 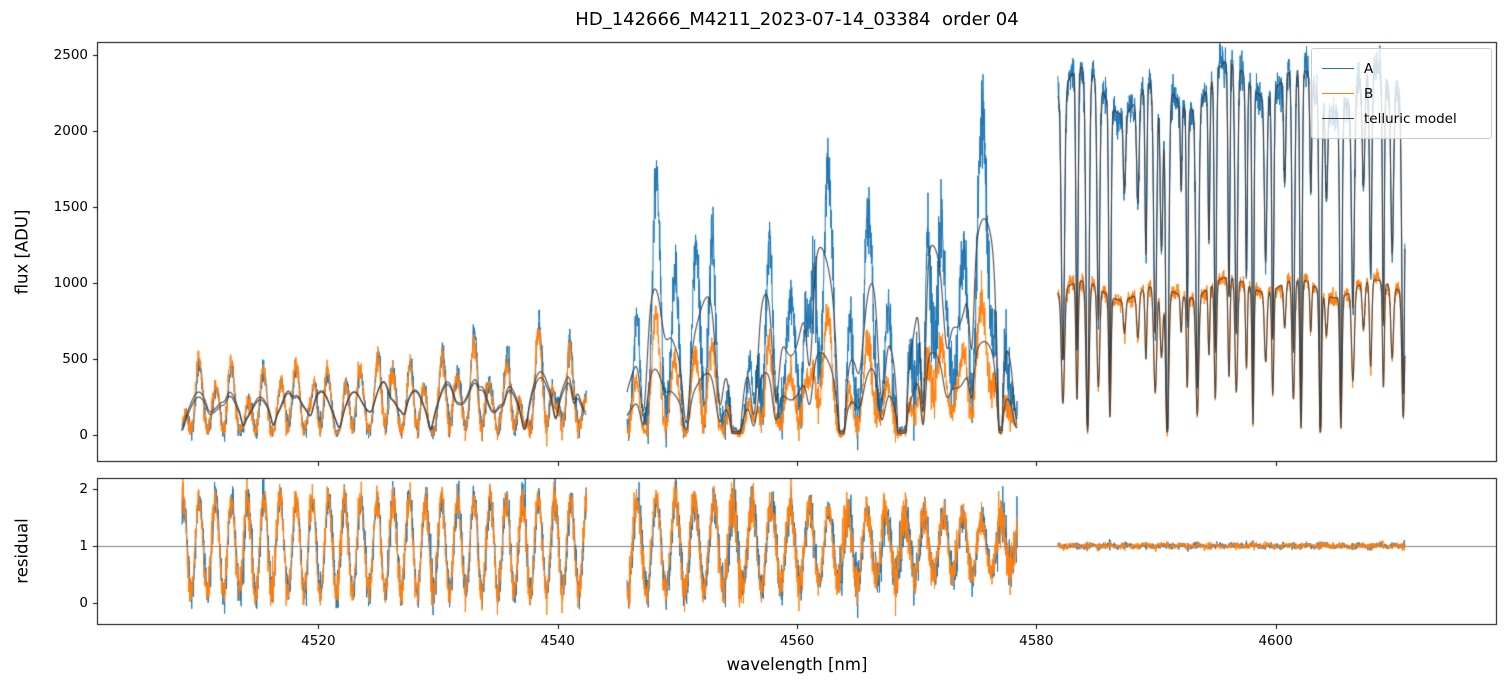 What do you see at coordinates (1338, 68) in the screenshot?
I see `legend-line-a-icon` at bounding box center [1338, 68].